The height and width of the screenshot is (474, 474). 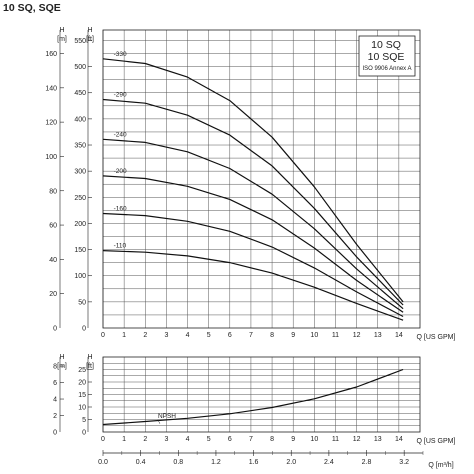 What do you see at coordinates (404, 462) in the screenshot?
I see `flow-tick-label-8: 3.2` at bounding box center [404, 462].